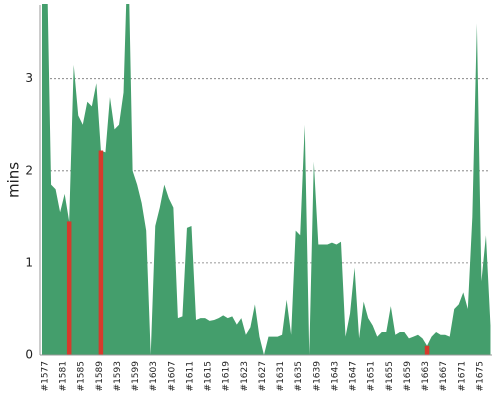 This screenshot has height=400, width=500. I want to click on x-tick-label: #1581, so click(64, 376).